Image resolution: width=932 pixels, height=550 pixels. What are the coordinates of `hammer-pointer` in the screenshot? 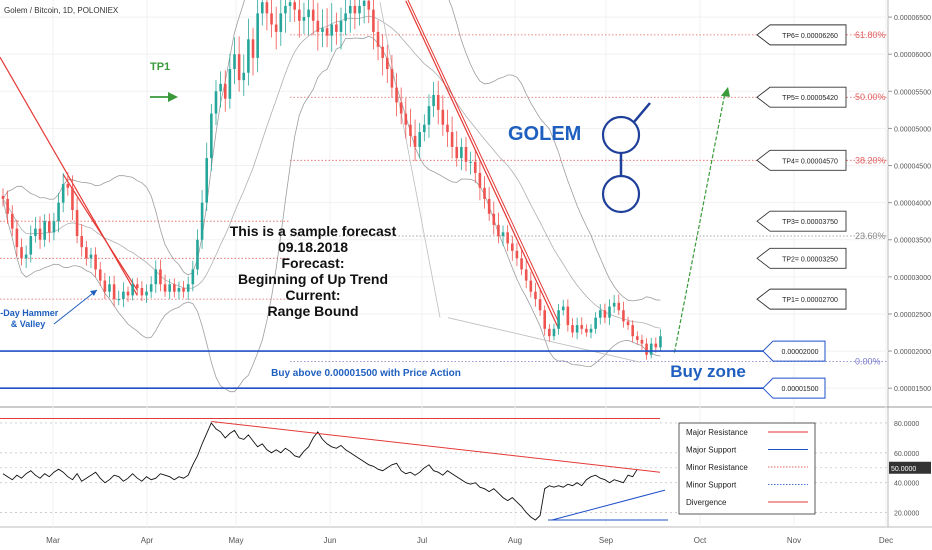 It's located at (75, 307).